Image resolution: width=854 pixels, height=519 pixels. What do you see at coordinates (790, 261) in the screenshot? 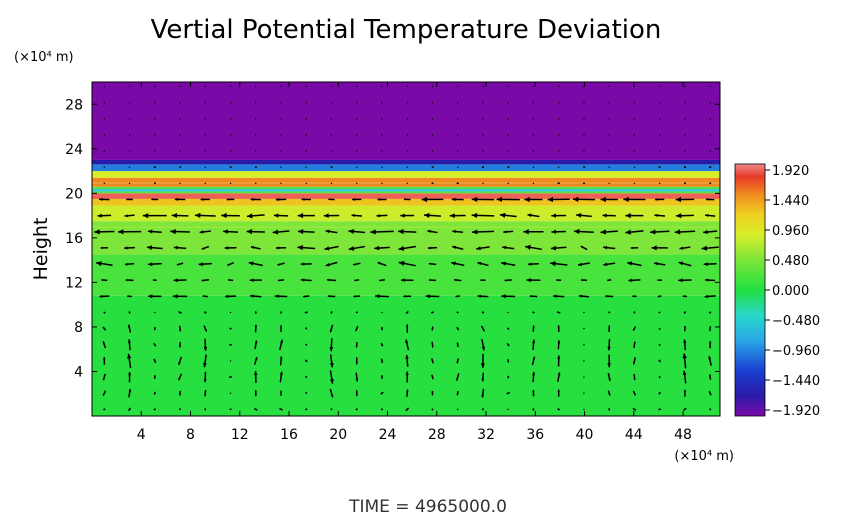
I see `colorbar-tick-label-3: 0.480` at bounding box center [790, 261].